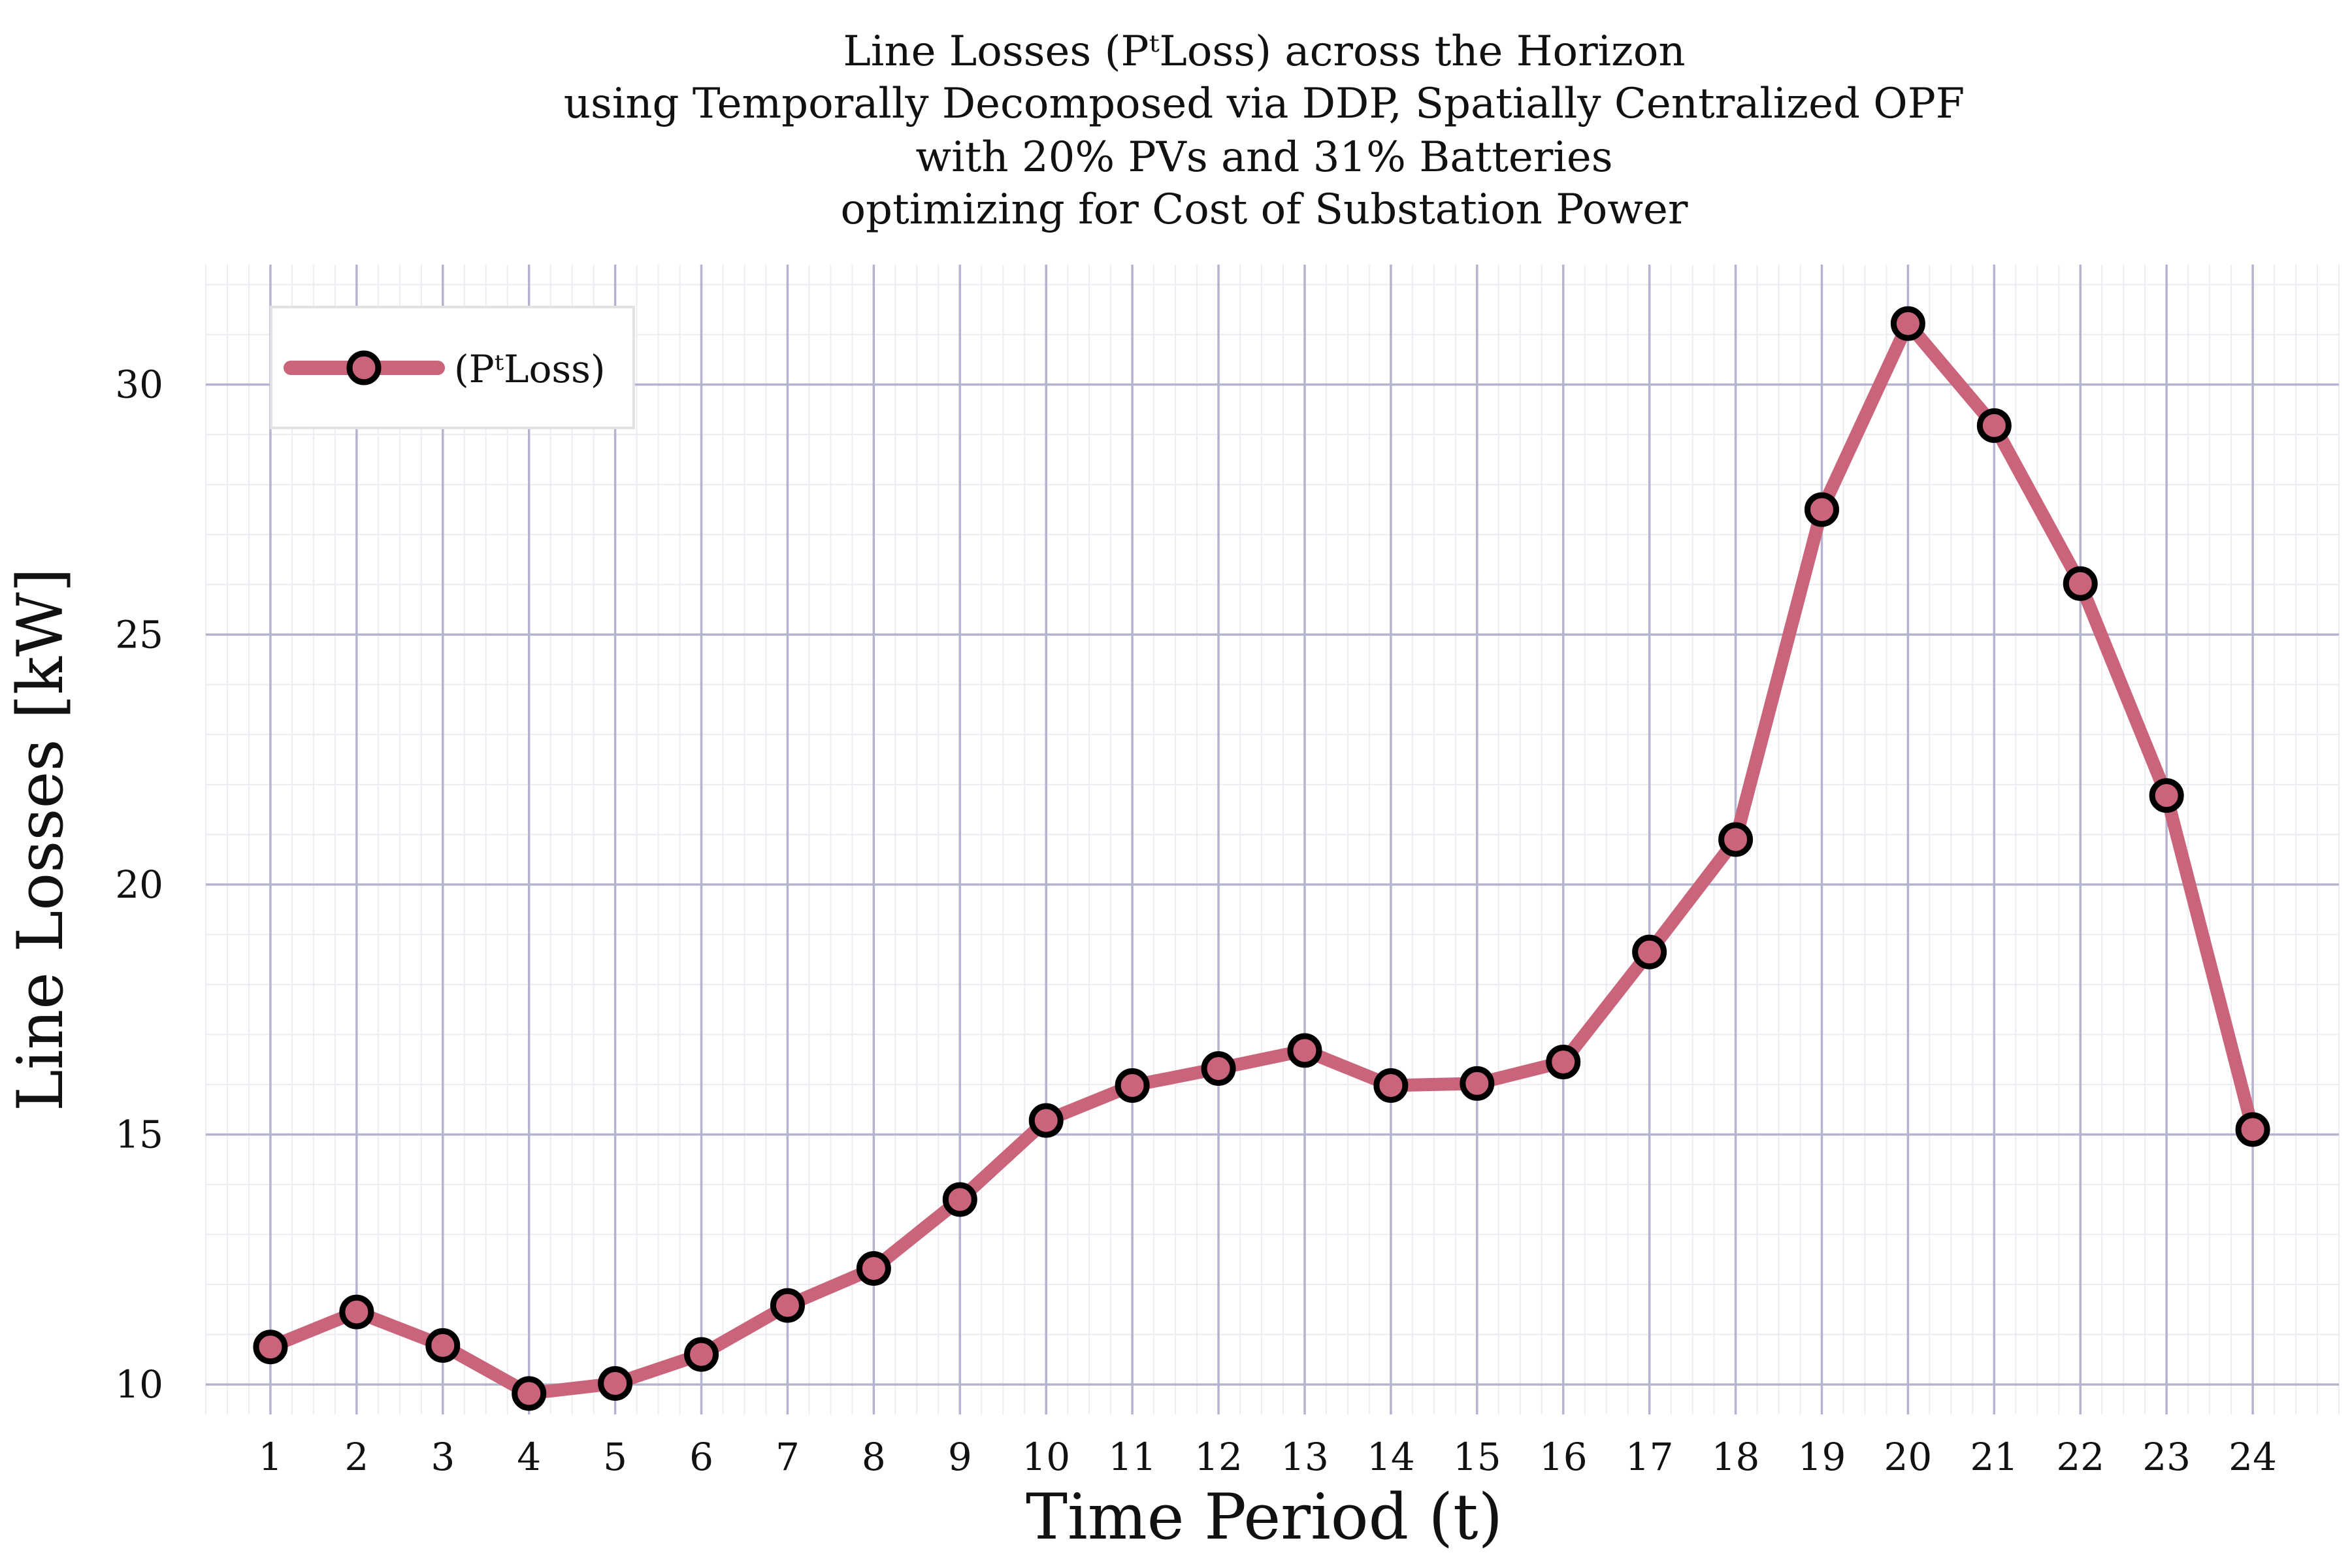 The height and width of the screenshot is (1568, 2352). Describe the element at coordinates (1994, 1457) in the screenshot. I see `x-tick-label: 21` at that location.